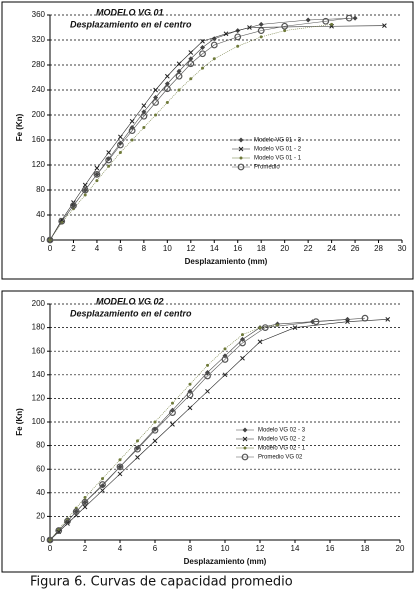 This screenshot has height=592, width=416. I want to click on x-tick-label: 22, so click(308, 248).